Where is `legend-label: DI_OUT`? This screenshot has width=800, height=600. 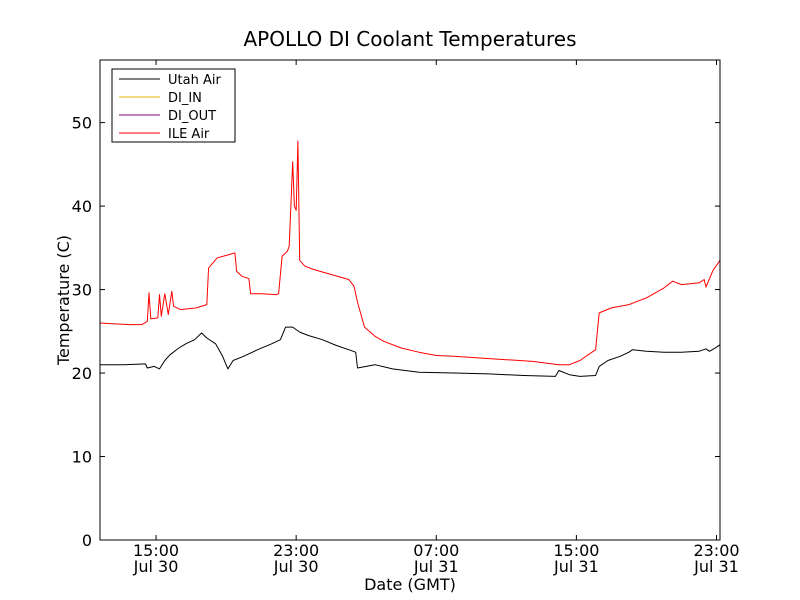 legend-label: DI_OUT is located at coordinates (192, 116).